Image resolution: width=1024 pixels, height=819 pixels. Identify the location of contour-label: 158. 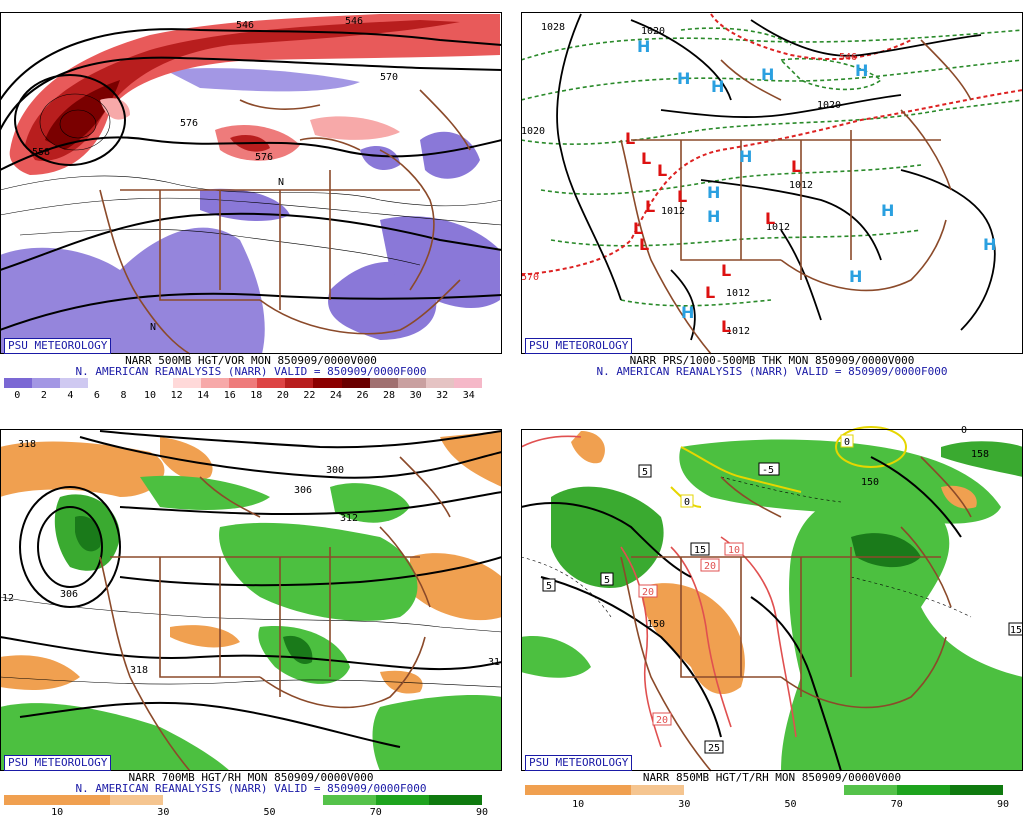
(980, 454).